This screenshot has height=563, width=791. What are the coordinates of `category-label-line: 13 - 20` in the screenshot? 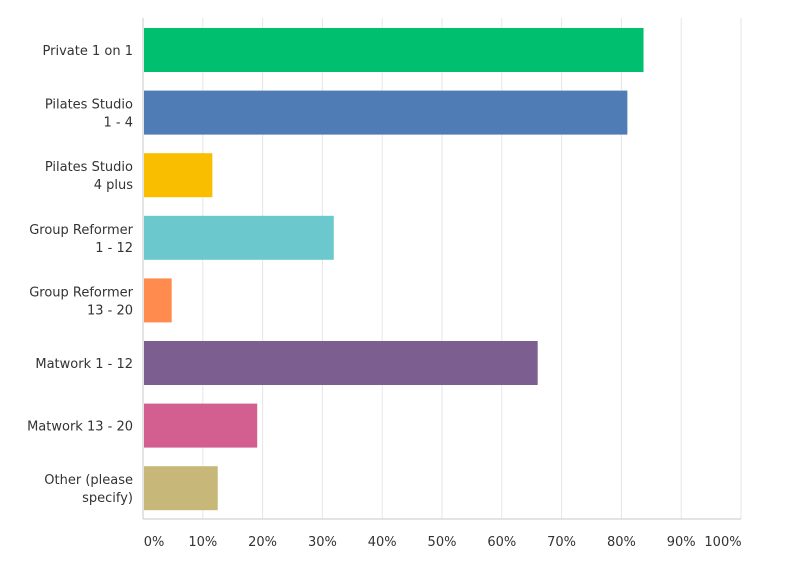 It's located at (110, 310).